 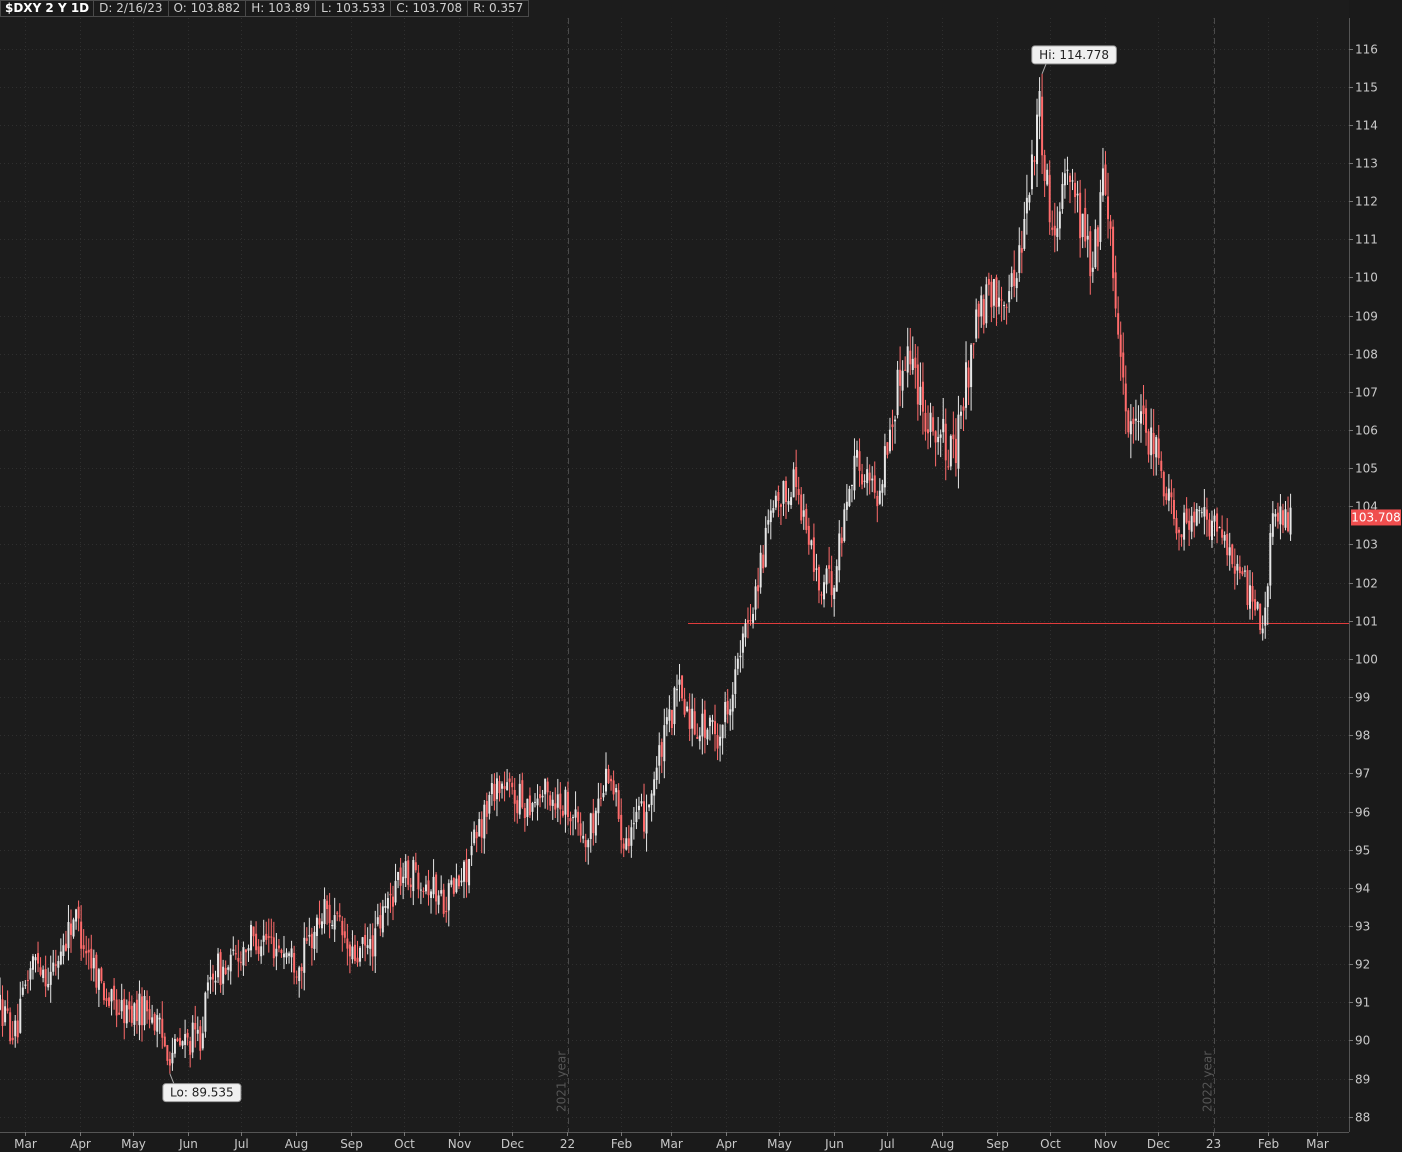 I want to click on time-tick-label: Aug, so click(x=296, y=1144).